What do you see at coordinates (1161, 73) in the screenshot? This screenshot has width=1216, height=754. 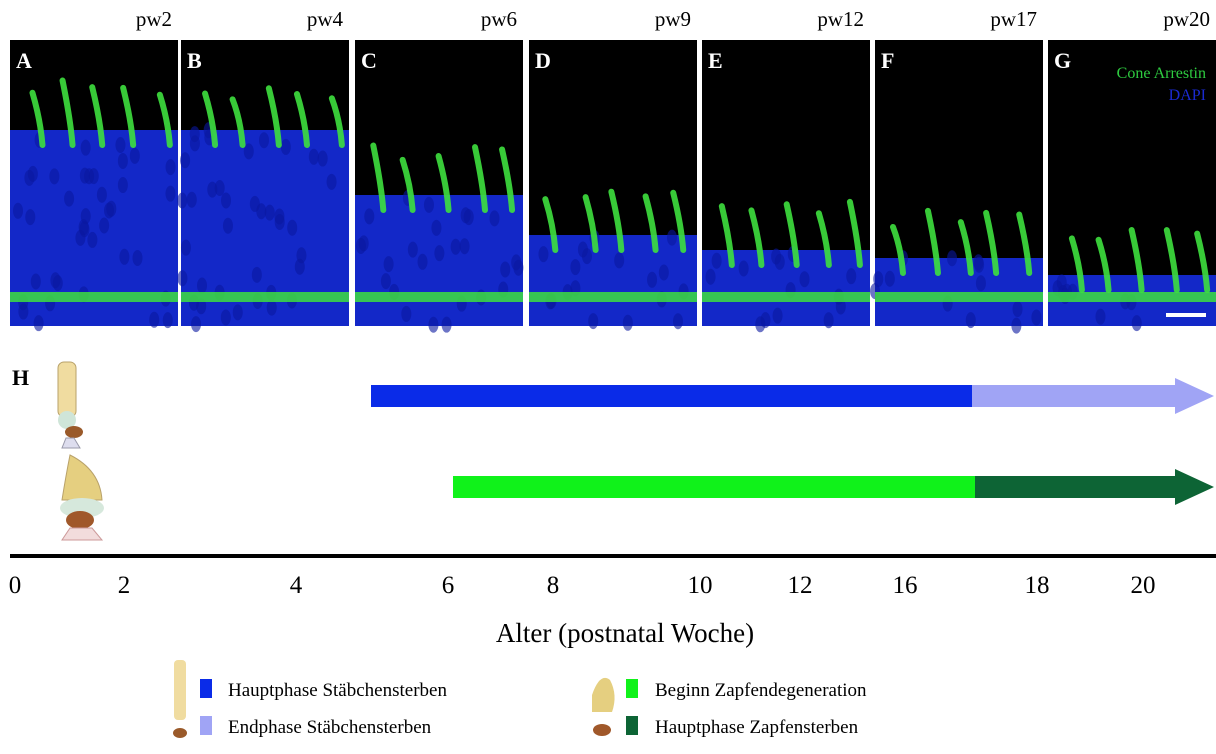 I see `stain-label: Cone Arrestin` at bounding box center [1161, 73].